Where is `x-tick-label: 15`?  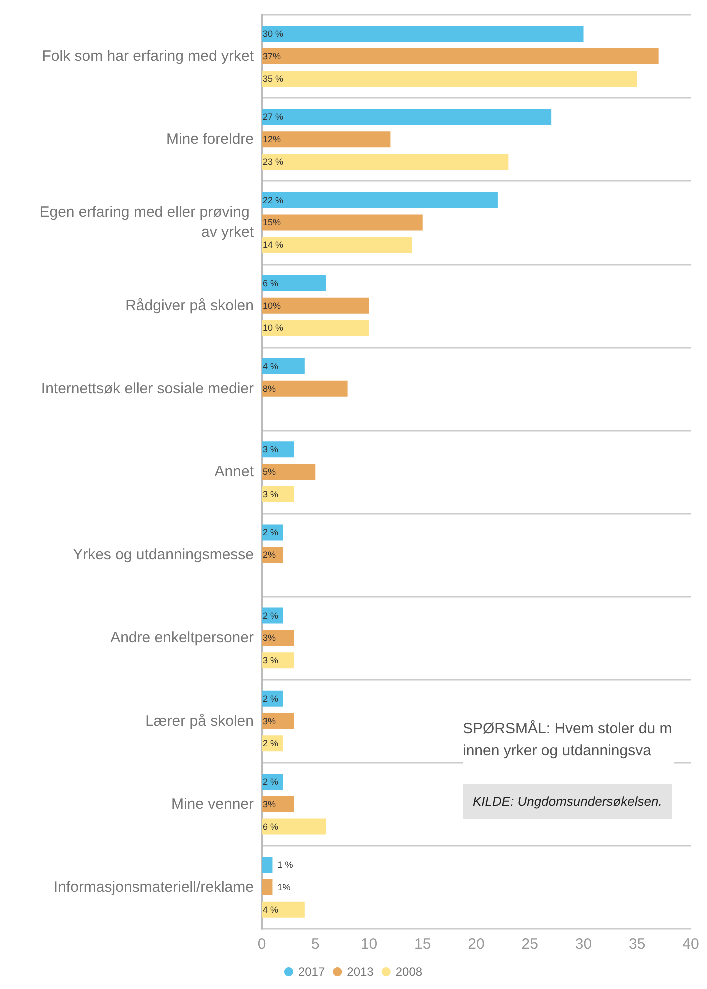 x-tick-label: 15 is located at coordinates (423, 944).